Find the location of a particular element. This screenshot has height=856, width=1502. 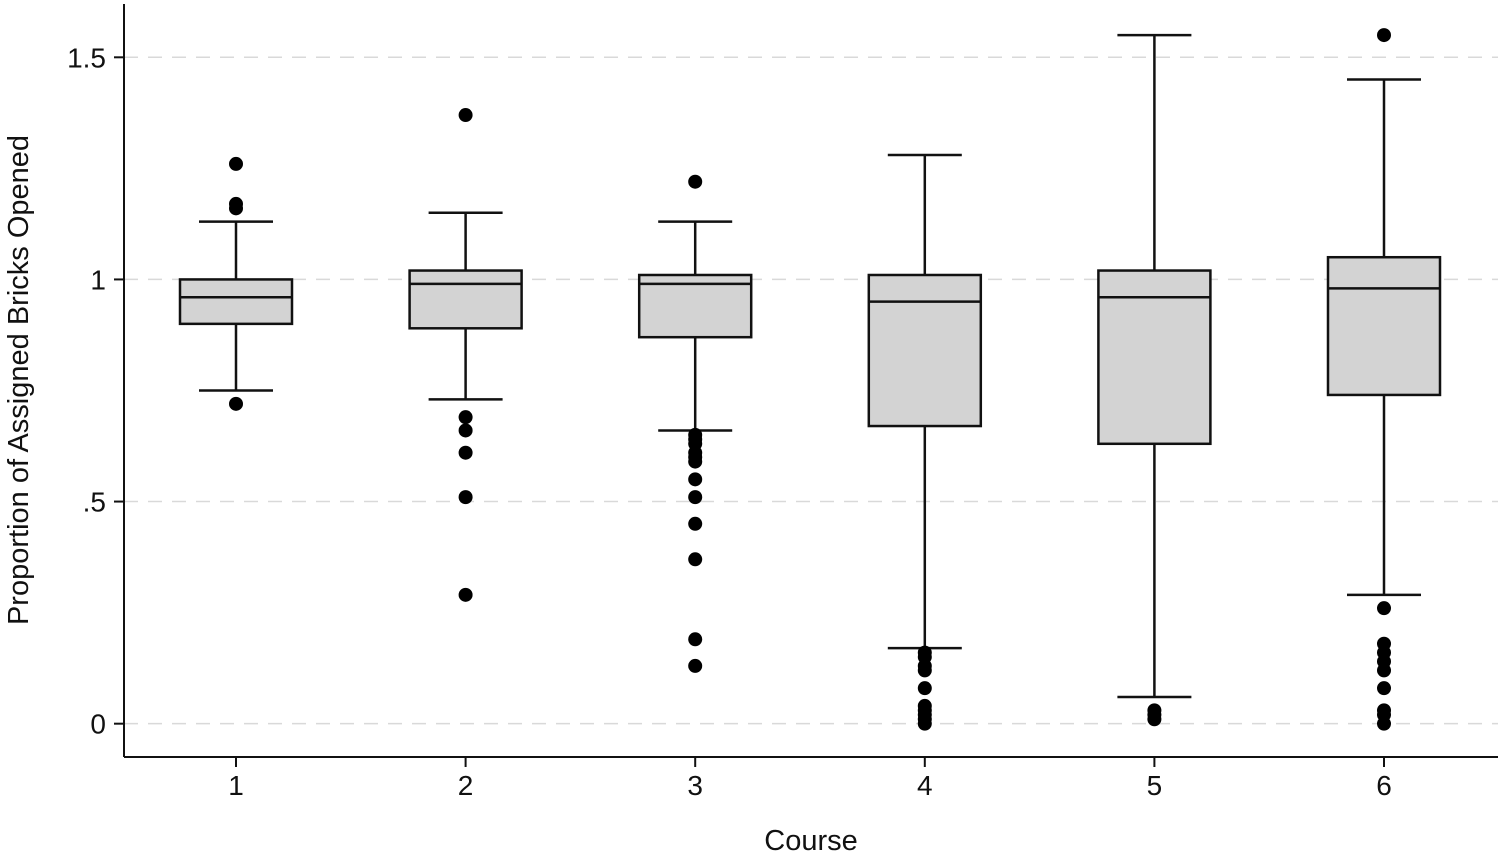

x-tick-label-1: 1 is located at coordinates (236, 785).